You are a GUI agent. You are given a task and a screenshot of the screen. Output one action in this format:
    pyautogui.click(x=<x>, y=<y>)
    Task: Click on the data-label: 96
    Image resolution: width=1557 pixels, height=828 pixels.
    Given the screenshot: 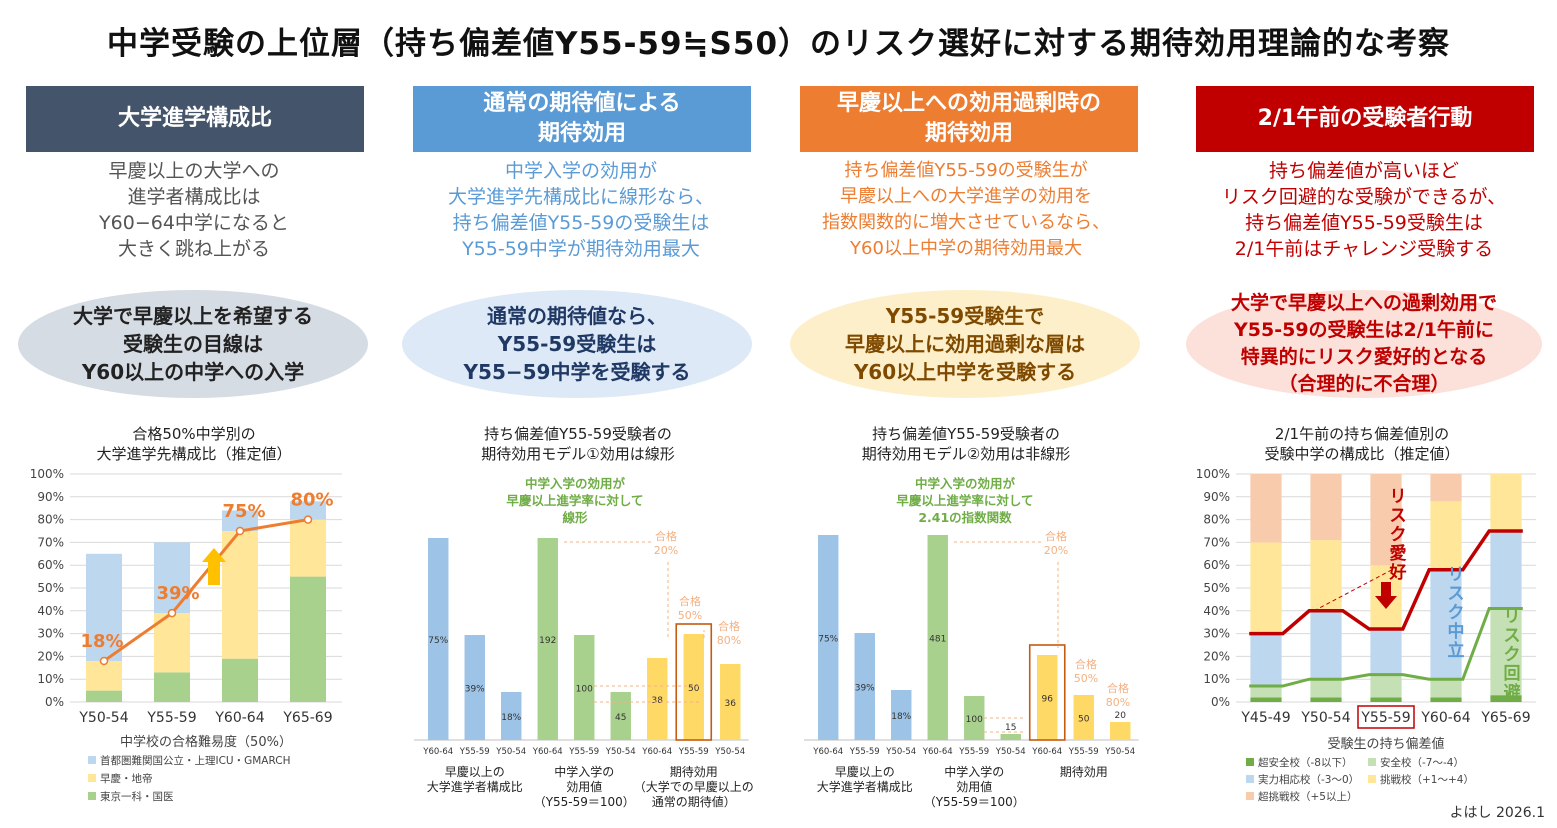 What is the action you would take?
    pyautogui.click(x=1048, y=700)
    